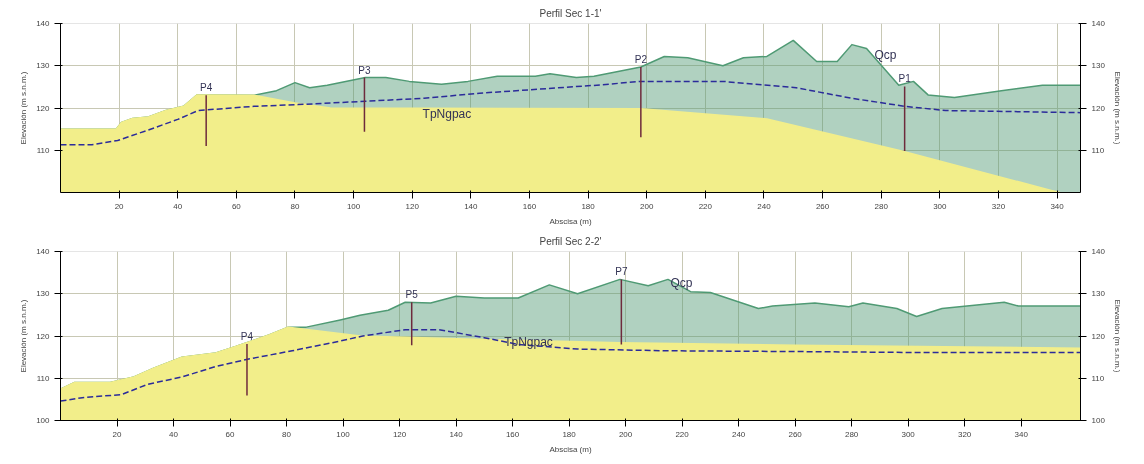 The image size is (1144, 464). What do you see at coordinates (621, 272) in the screenshot?
I see `annotation: P7` at bounding box center [621, 272].